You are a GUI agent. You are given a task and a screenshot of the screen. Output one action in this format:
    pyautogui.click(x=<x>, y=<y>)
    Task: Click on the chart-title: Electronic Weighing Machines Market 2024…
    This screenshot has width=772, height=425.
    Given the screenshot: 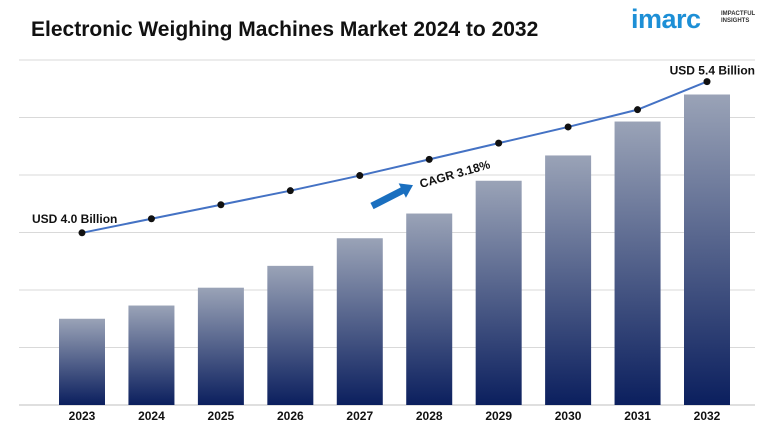 What is the action you would take?
    pyautogui.click(x=285, y=29)
    